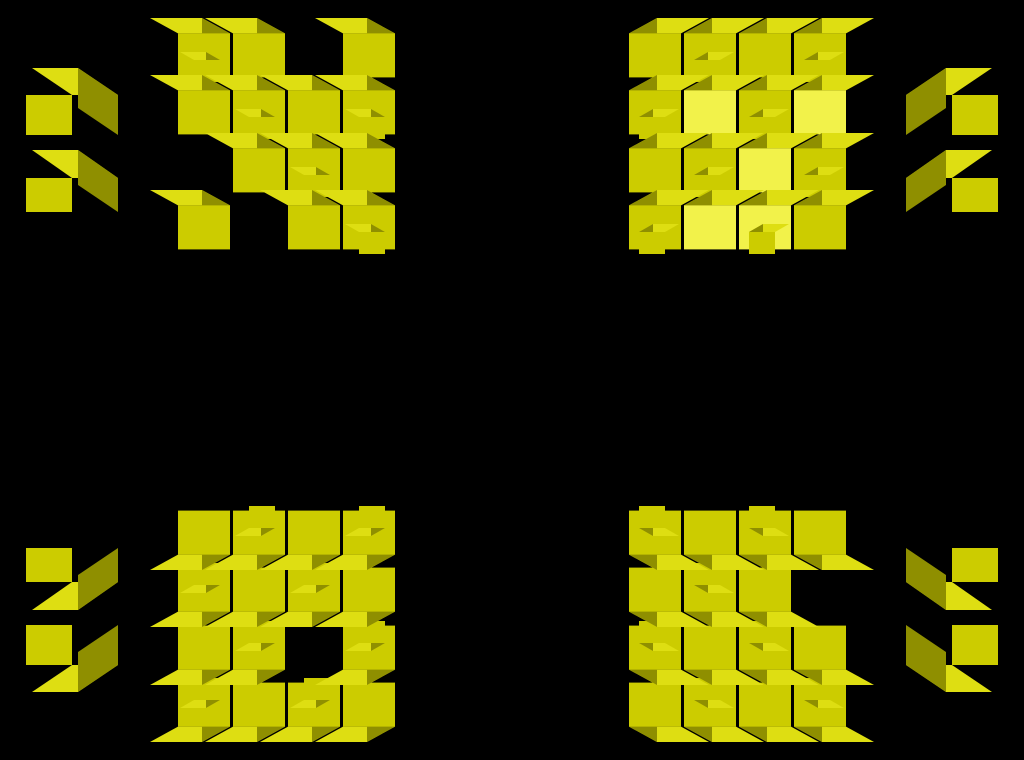  I want to click on cluster-bottom-right, so click(813, 624).